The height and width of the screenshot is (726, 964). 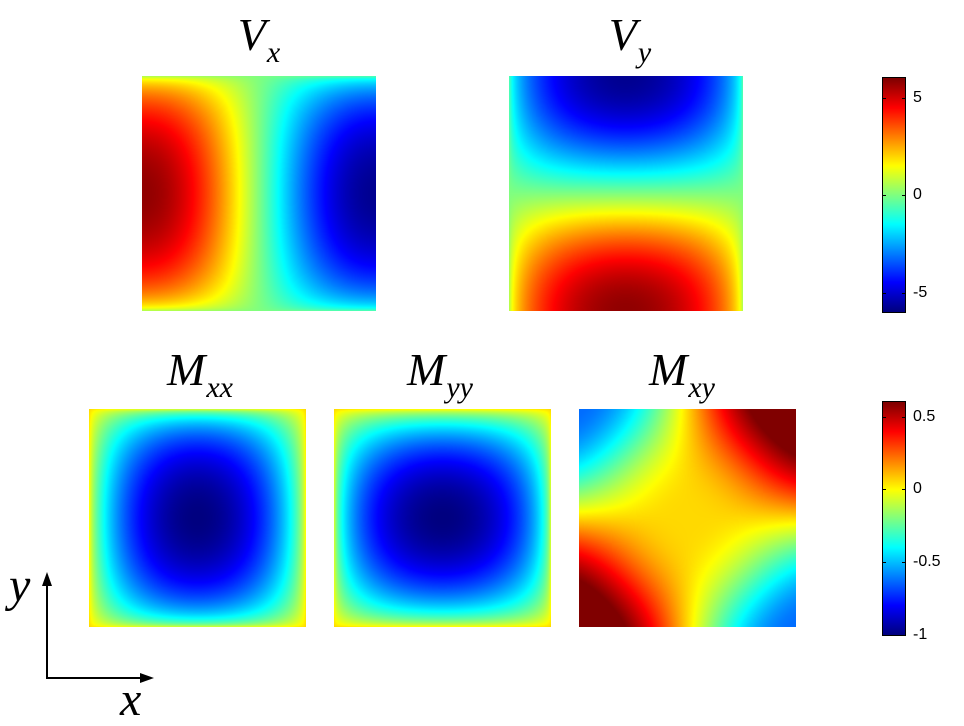 I want to click on colorbar-tick-label: -0.5, so click(x=927, y=562).